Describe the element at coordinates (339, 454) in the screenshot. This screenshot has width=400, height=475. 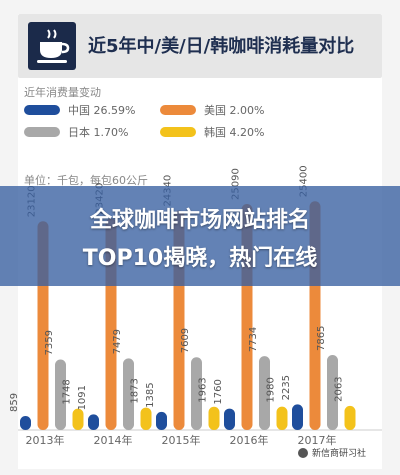
I see `watermark-text: 新信商研习社` at that location.